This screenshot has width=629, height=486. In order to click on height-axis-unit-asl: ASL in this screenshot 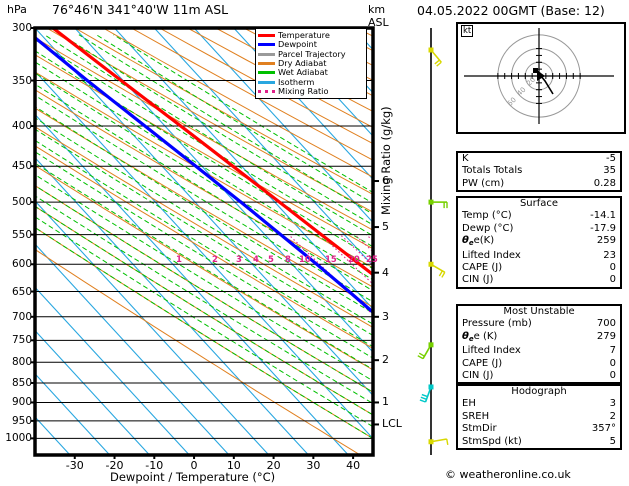, I will do `click(378, 22)`.